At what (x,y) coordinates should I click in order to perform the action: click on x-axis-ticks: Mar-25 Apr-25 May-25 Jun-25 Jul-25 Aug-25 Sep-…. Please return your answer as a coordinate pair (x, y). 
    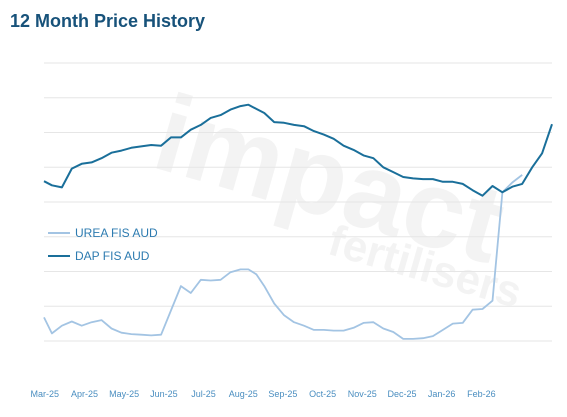
    Looking at the image, I should click on (263, 394).